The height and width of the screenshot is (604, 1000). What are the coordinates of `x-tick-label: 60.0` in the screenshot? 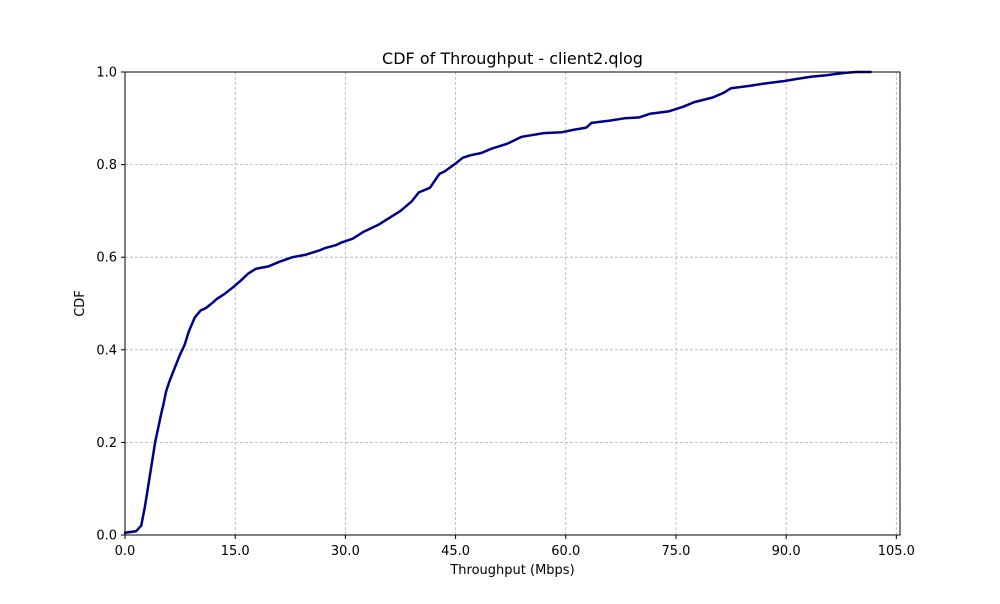 It's located at (565, 551).